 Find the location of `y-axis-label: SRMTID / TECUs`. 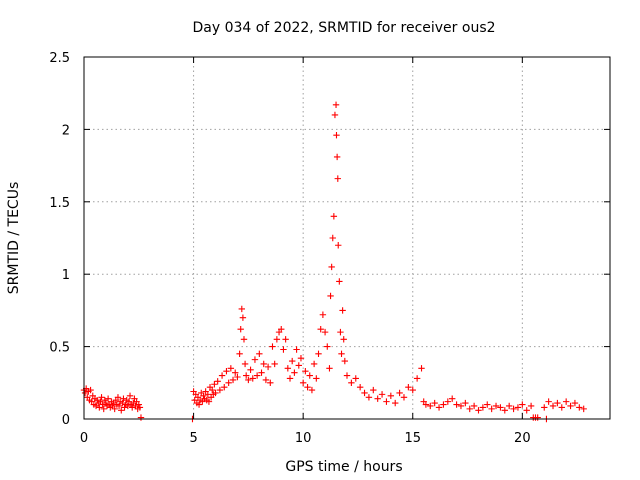

y-axis-label: SRMTID / TECUs is located at coordinates (14, 238).